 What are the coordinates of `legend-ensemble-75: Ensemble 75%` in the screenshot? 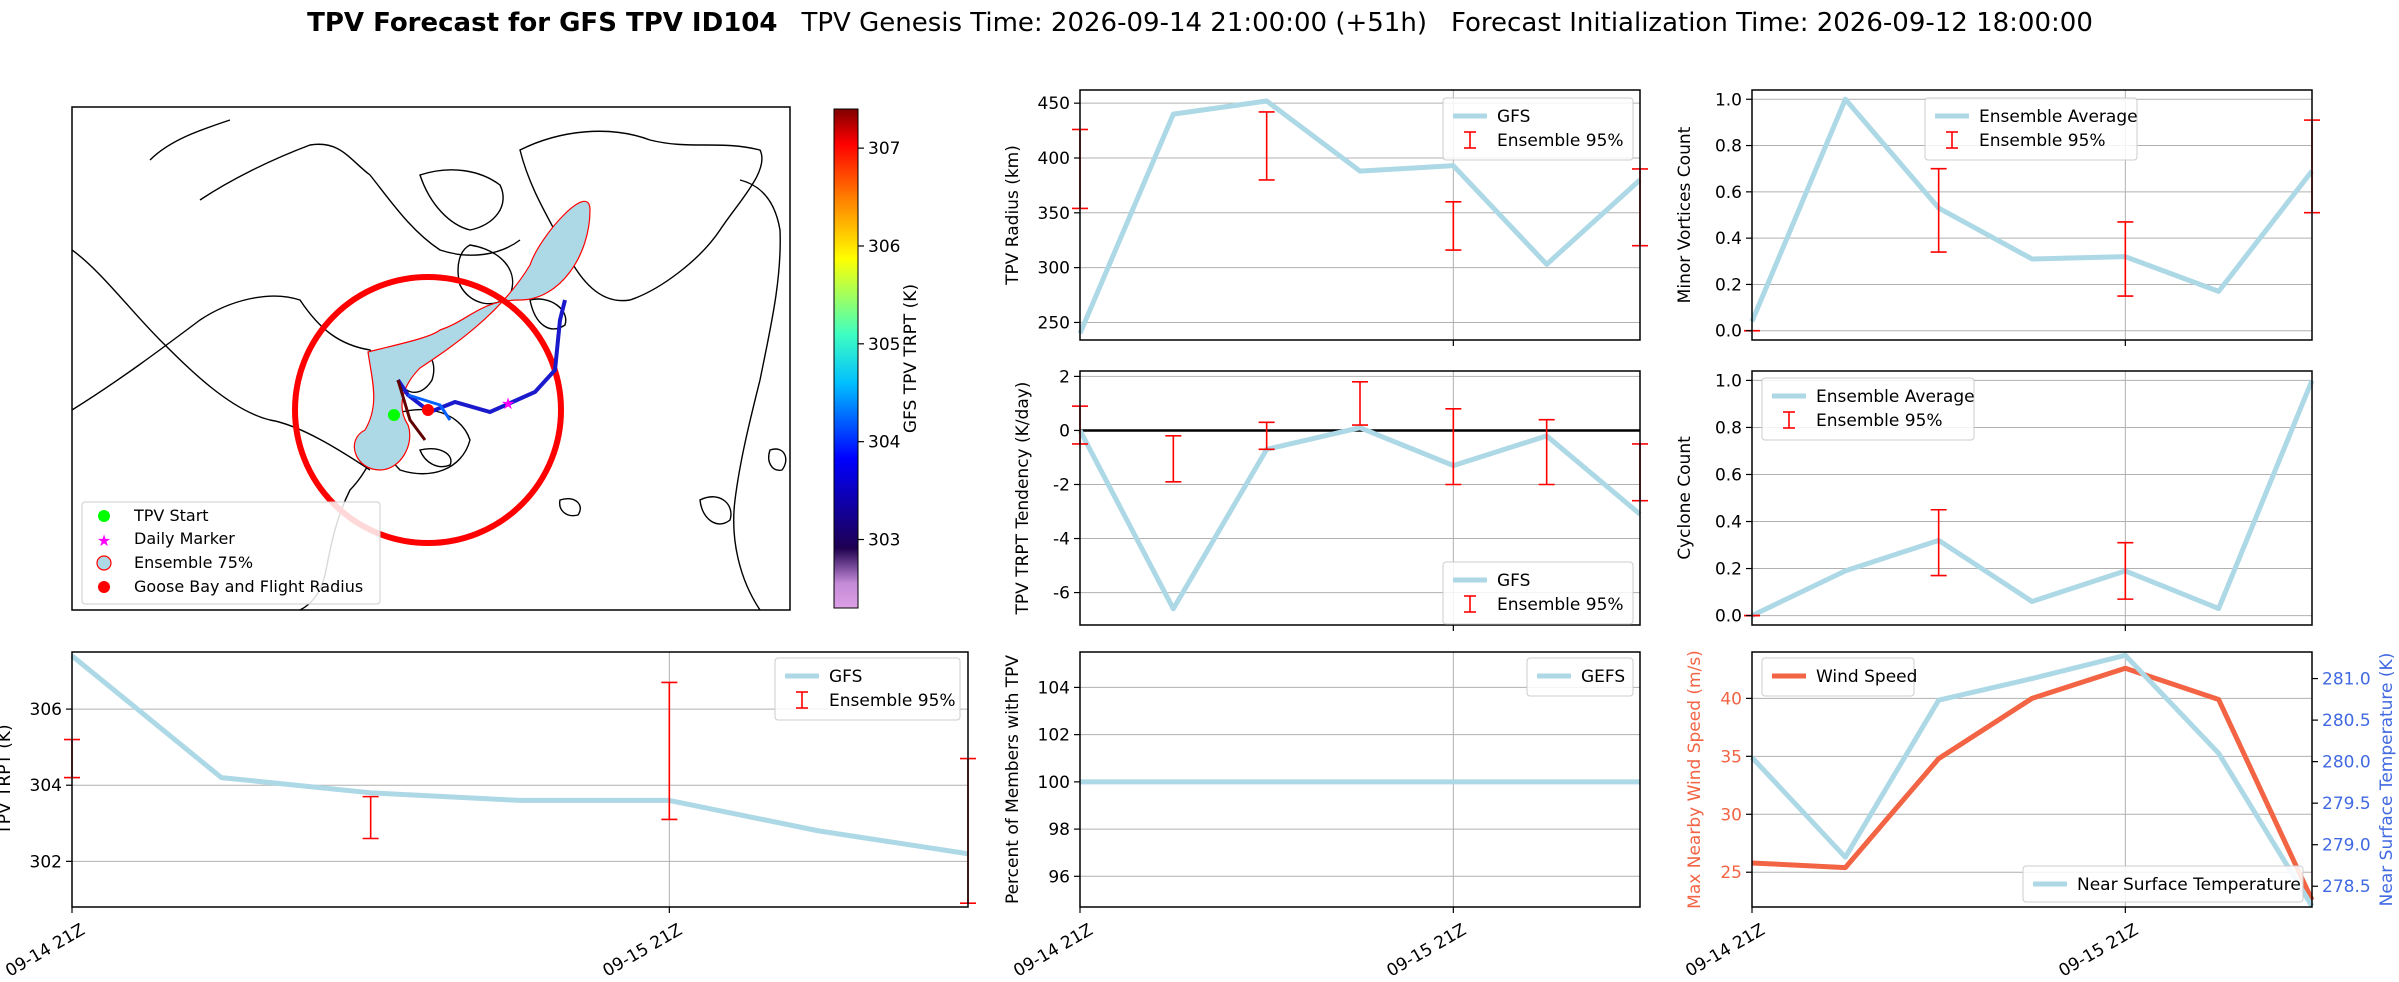 It's located at (193, 562).